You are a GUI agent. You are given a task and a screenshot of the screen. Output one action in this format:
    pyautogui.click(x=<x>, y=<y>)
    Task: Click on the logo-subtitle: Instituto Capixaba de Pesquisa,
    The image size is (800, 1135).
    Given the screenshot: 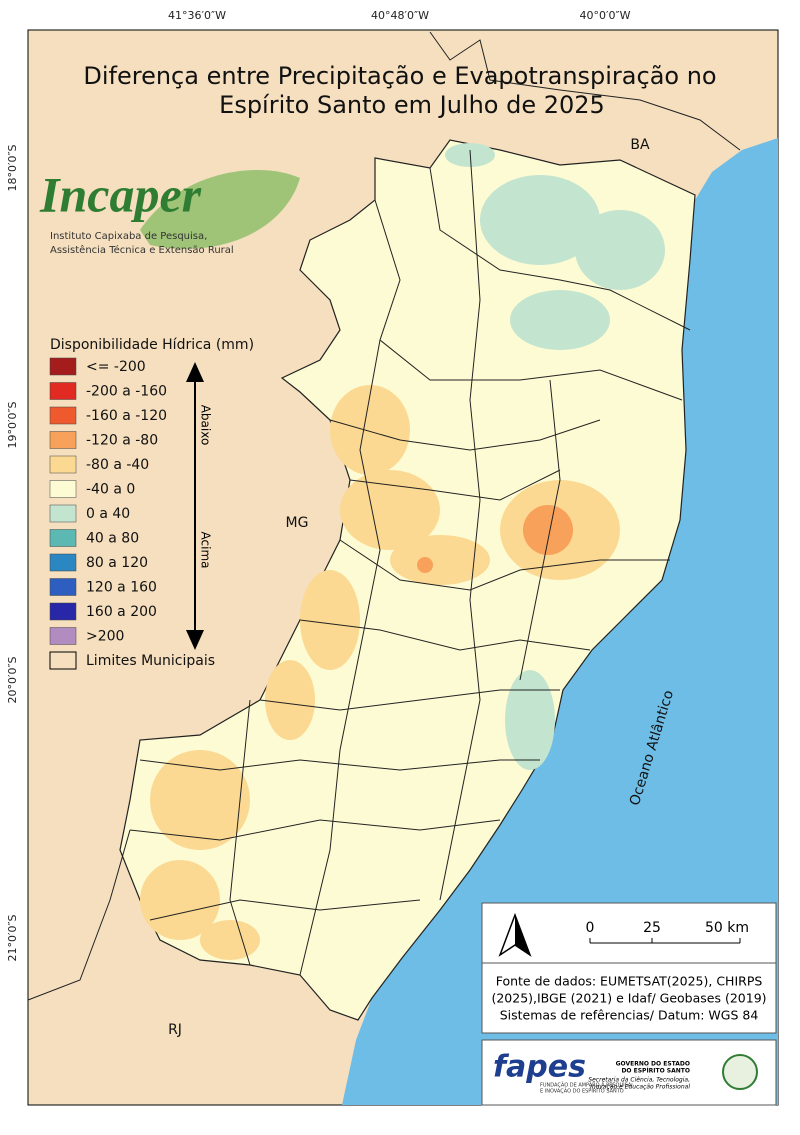 What is the action you would take?
    pyautogui.click(x=128, y=236)
    